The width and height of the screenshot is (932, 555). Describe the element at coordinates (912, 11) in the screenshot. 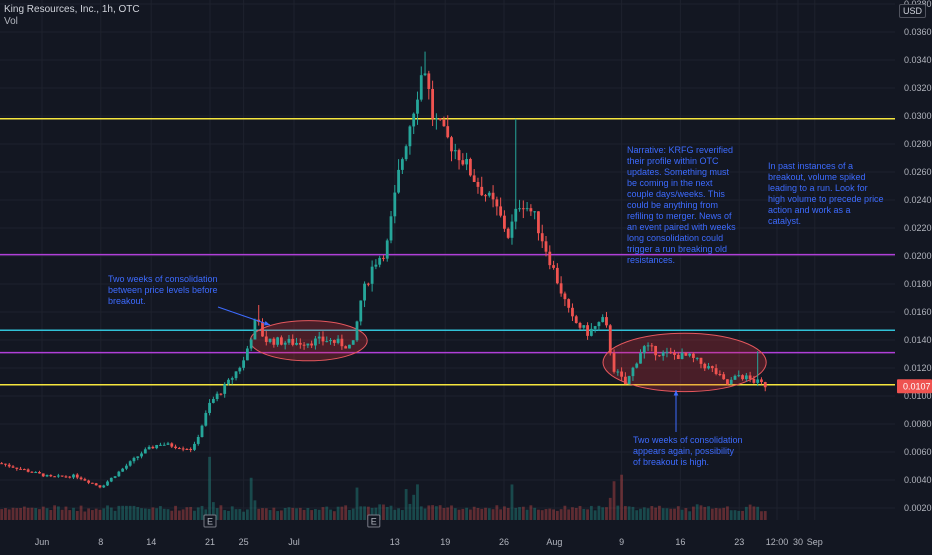

I see `currency-button: USD` at that location.